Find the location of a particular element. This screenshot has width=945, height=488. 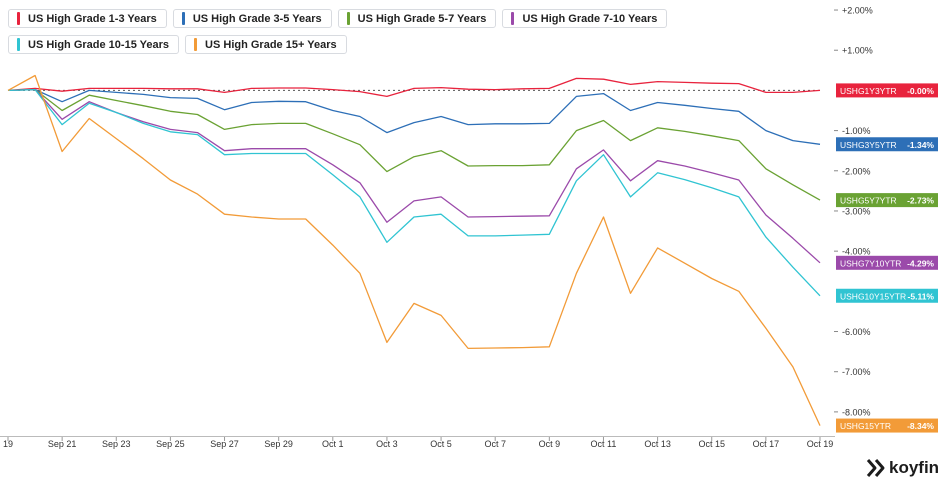

legend-label: US High Grade 15+ Years is located at coordinates (271, 44).